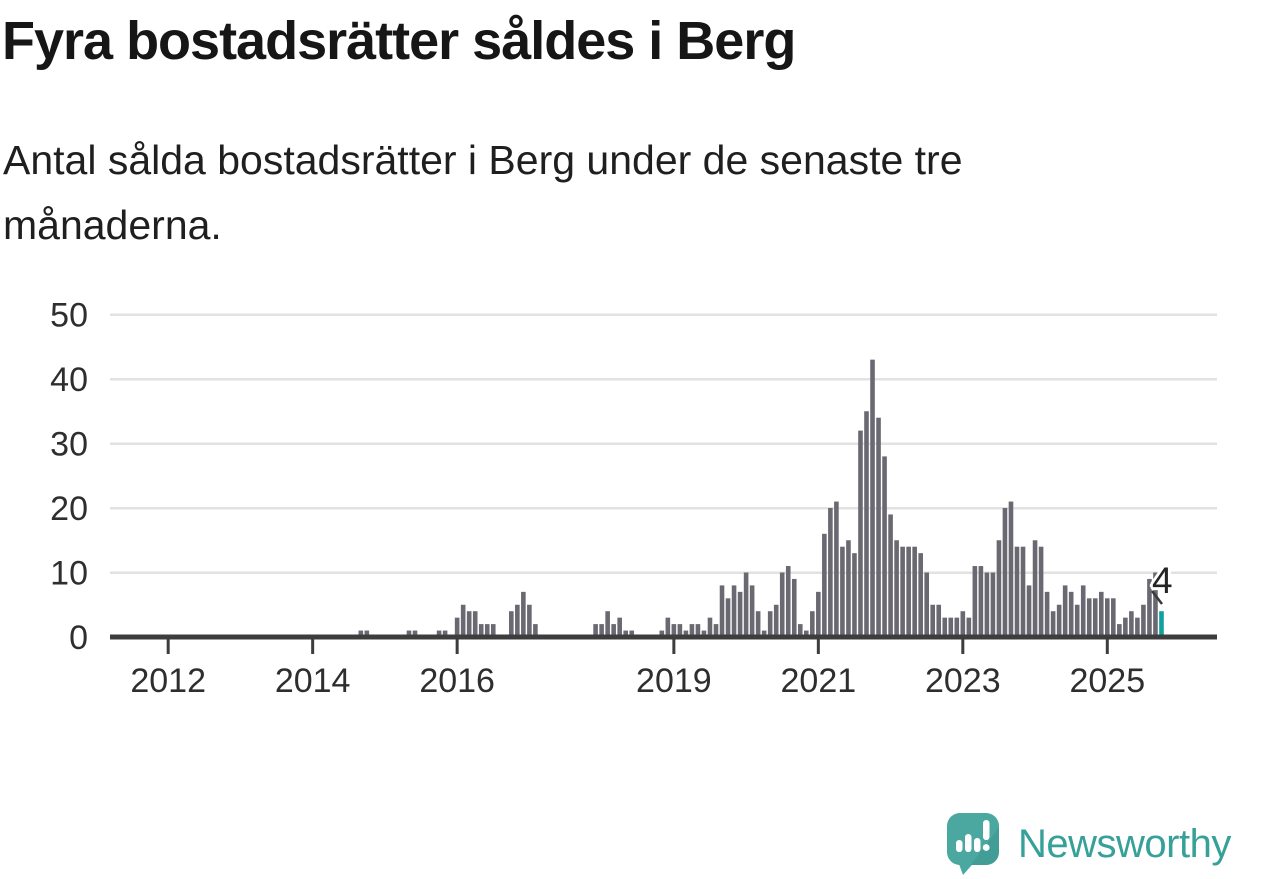 The height and width of the screenshot is (879, 1262). I want to click on subtitle-line-2: månaderna., so click(112, 224).